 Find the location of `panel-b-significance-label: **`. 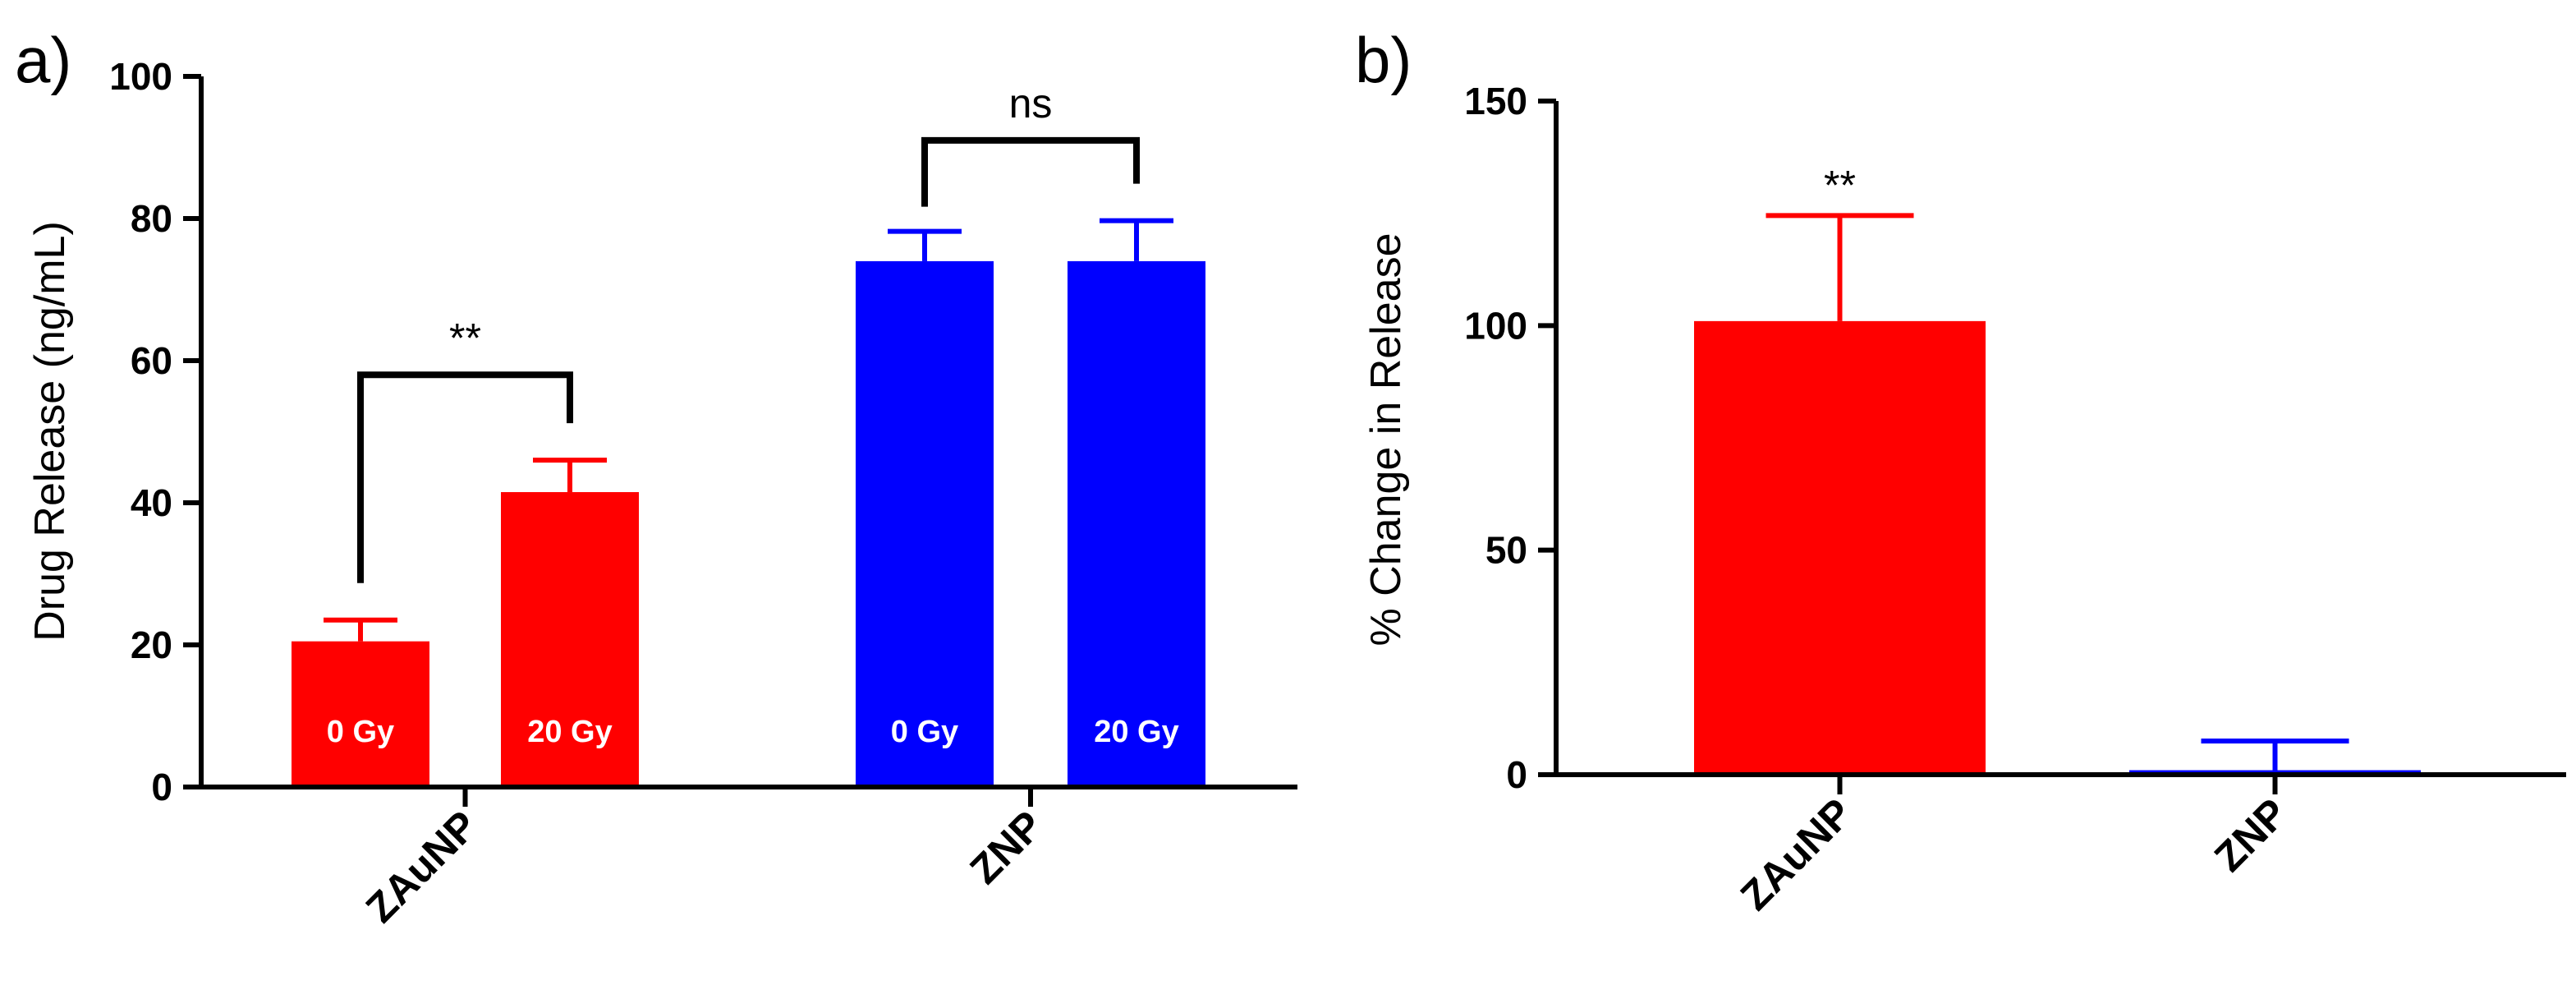

panel-b-significance-label: ** is located at coordinates (1840, 185).